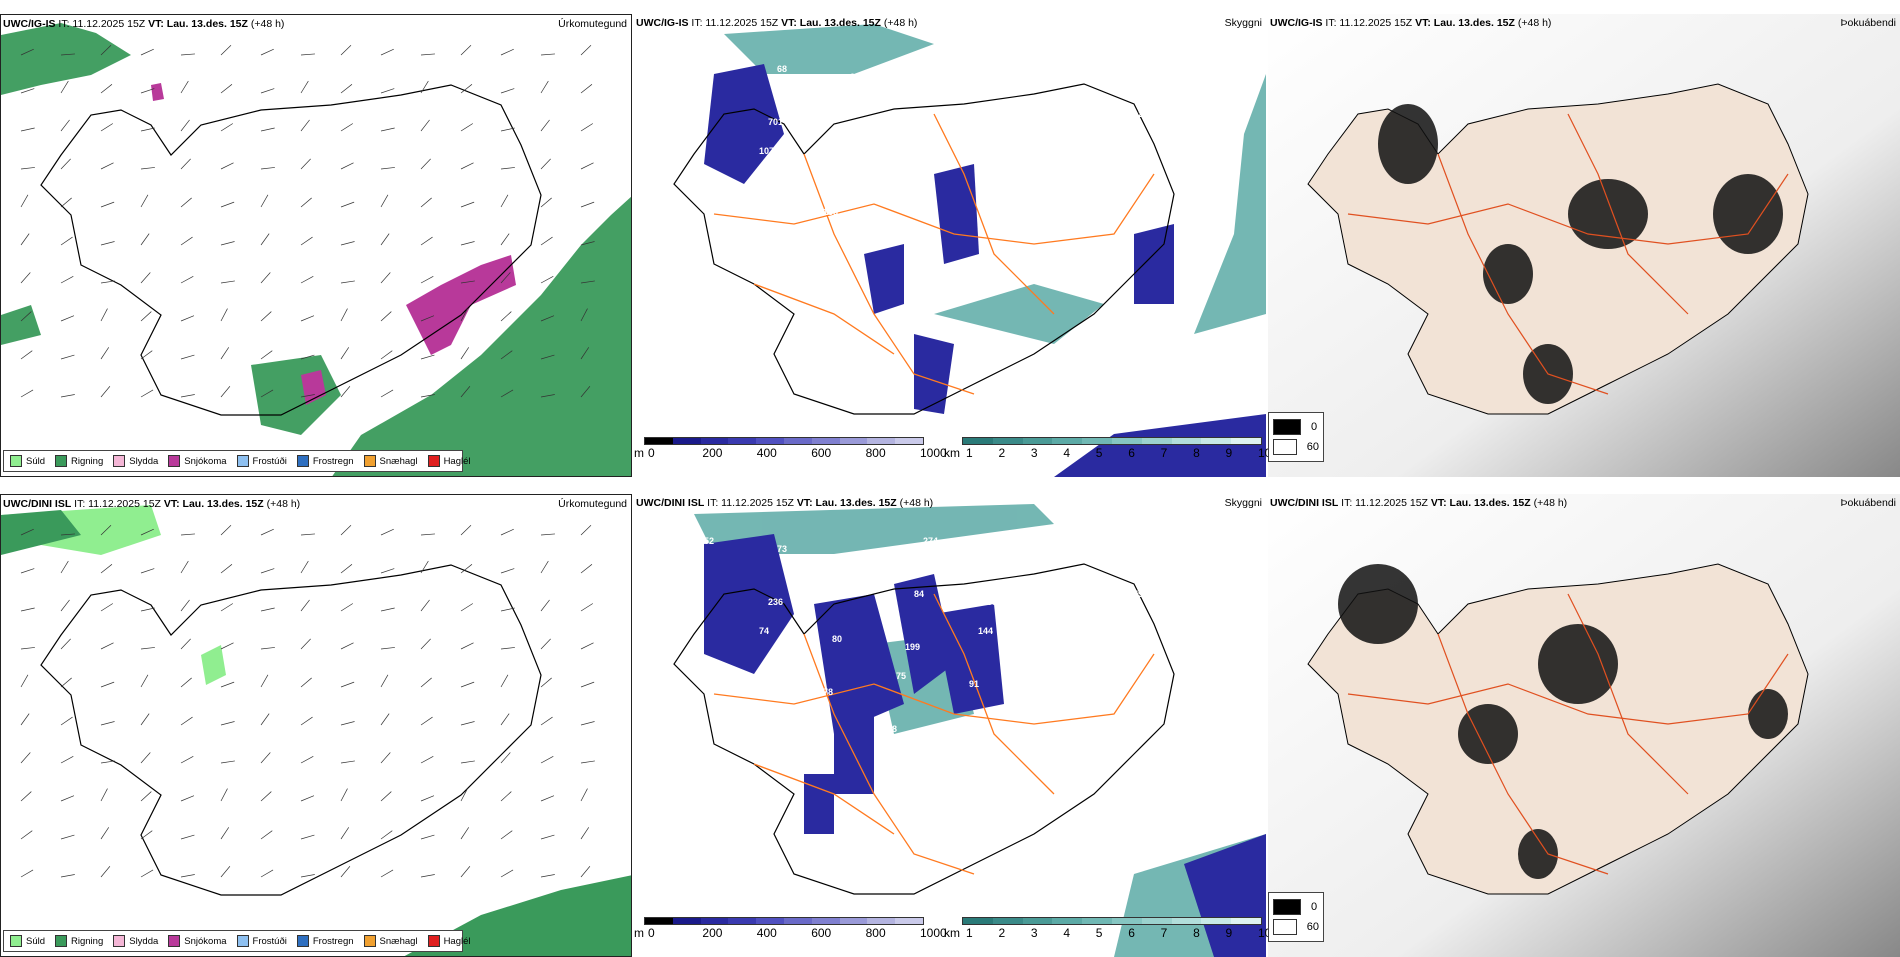 This screenshot has height=957, width=1900. What do you see at coordinates (457, 461) in the screenshot?
I see `legend-label: Haglél` at bounding box center [457, 461].